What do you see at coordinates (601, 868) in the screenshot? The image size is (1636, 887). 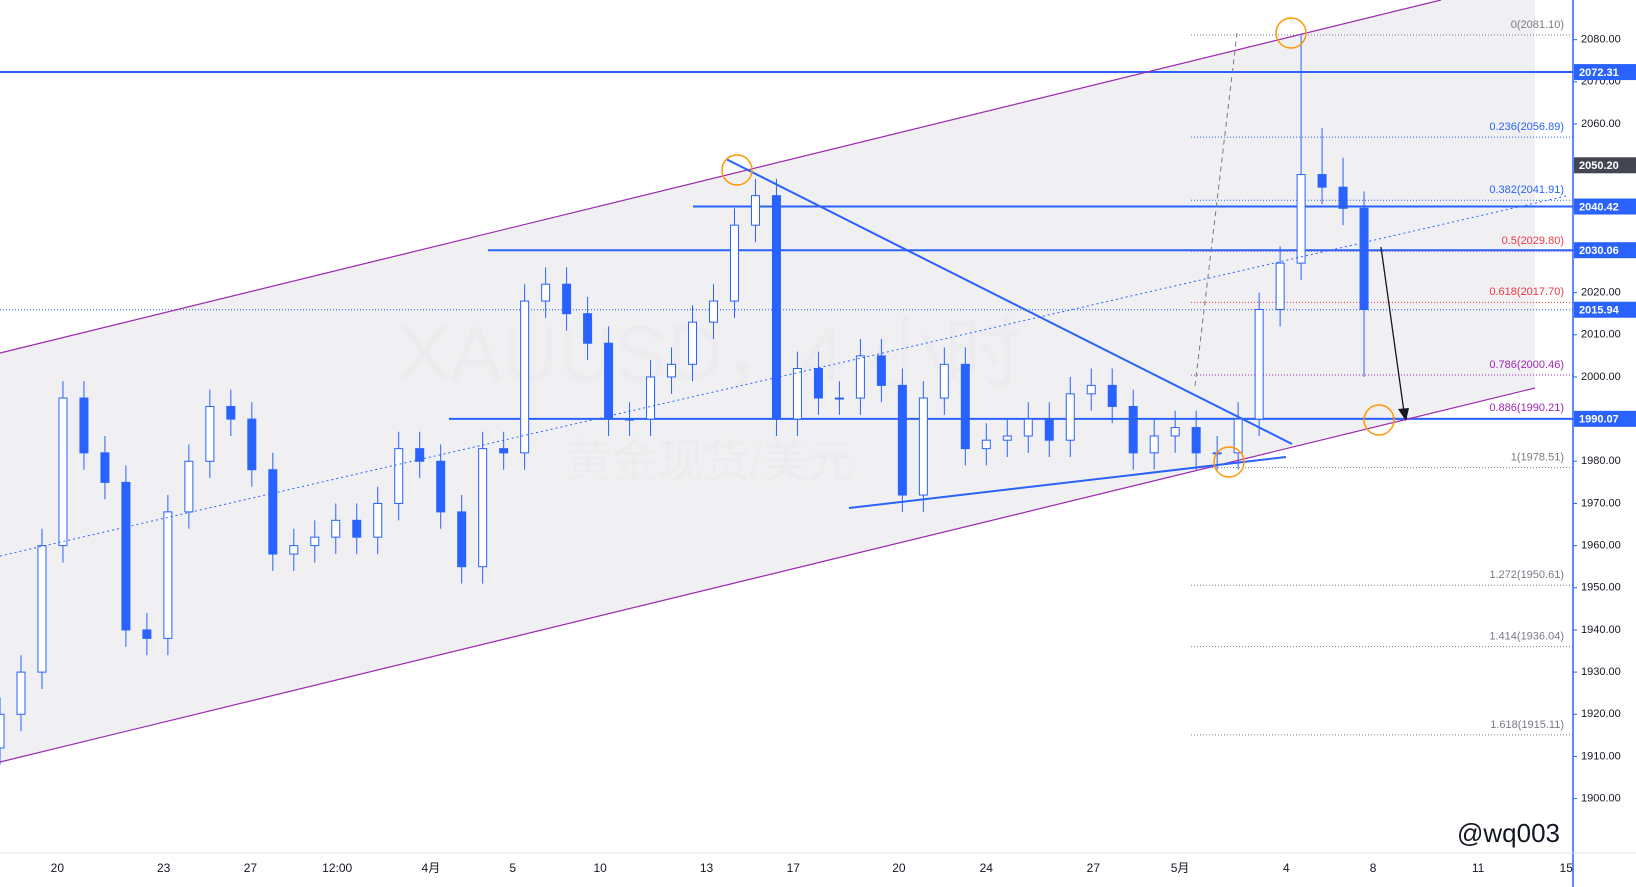 I see `x-tick-label: 10` at bounding box center [601, 868].